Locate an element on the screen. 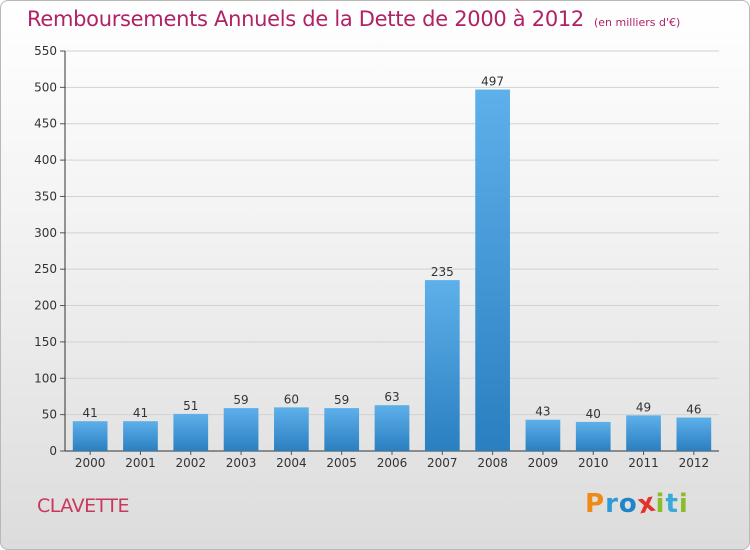  chart-unit-label: (en milliers d'€) is located at coordinates (637, 22).